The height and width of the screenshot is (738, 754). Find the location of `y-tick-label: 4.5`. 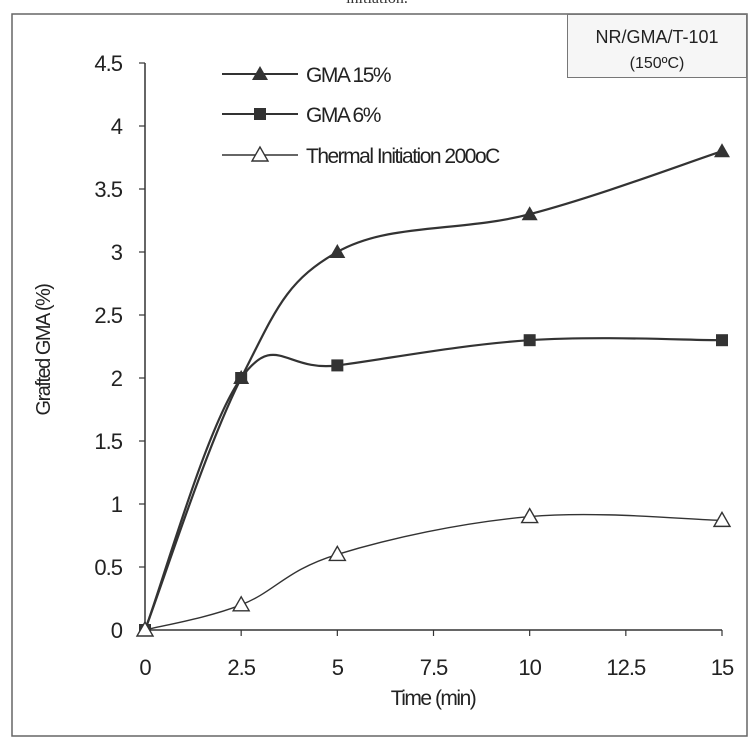

y-tick-label: 4.5 is located at coordinates (108, 63).